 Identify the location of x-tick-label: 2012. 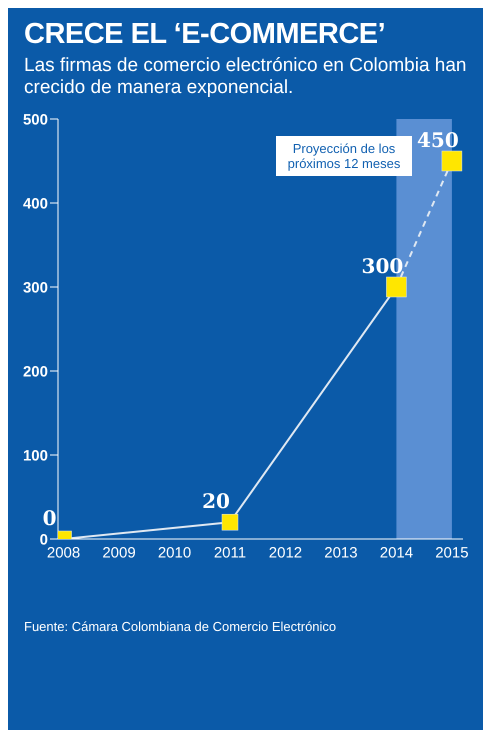
(285, 553).